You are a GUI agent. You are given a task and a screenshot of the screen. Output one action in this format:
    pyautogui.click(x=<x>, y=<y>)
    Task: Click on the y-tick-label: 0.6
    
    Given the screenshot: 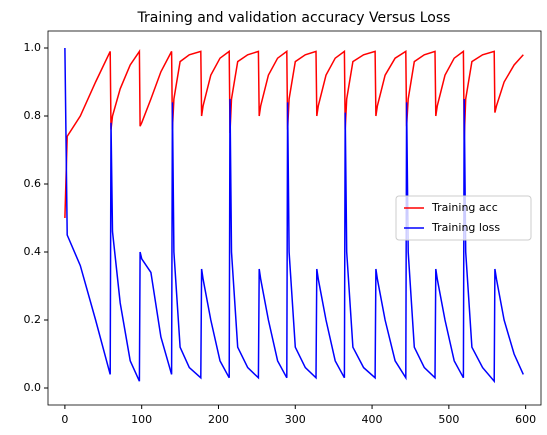 What is the action you would take?
    pyautogui.click(x=33, y=183)
    